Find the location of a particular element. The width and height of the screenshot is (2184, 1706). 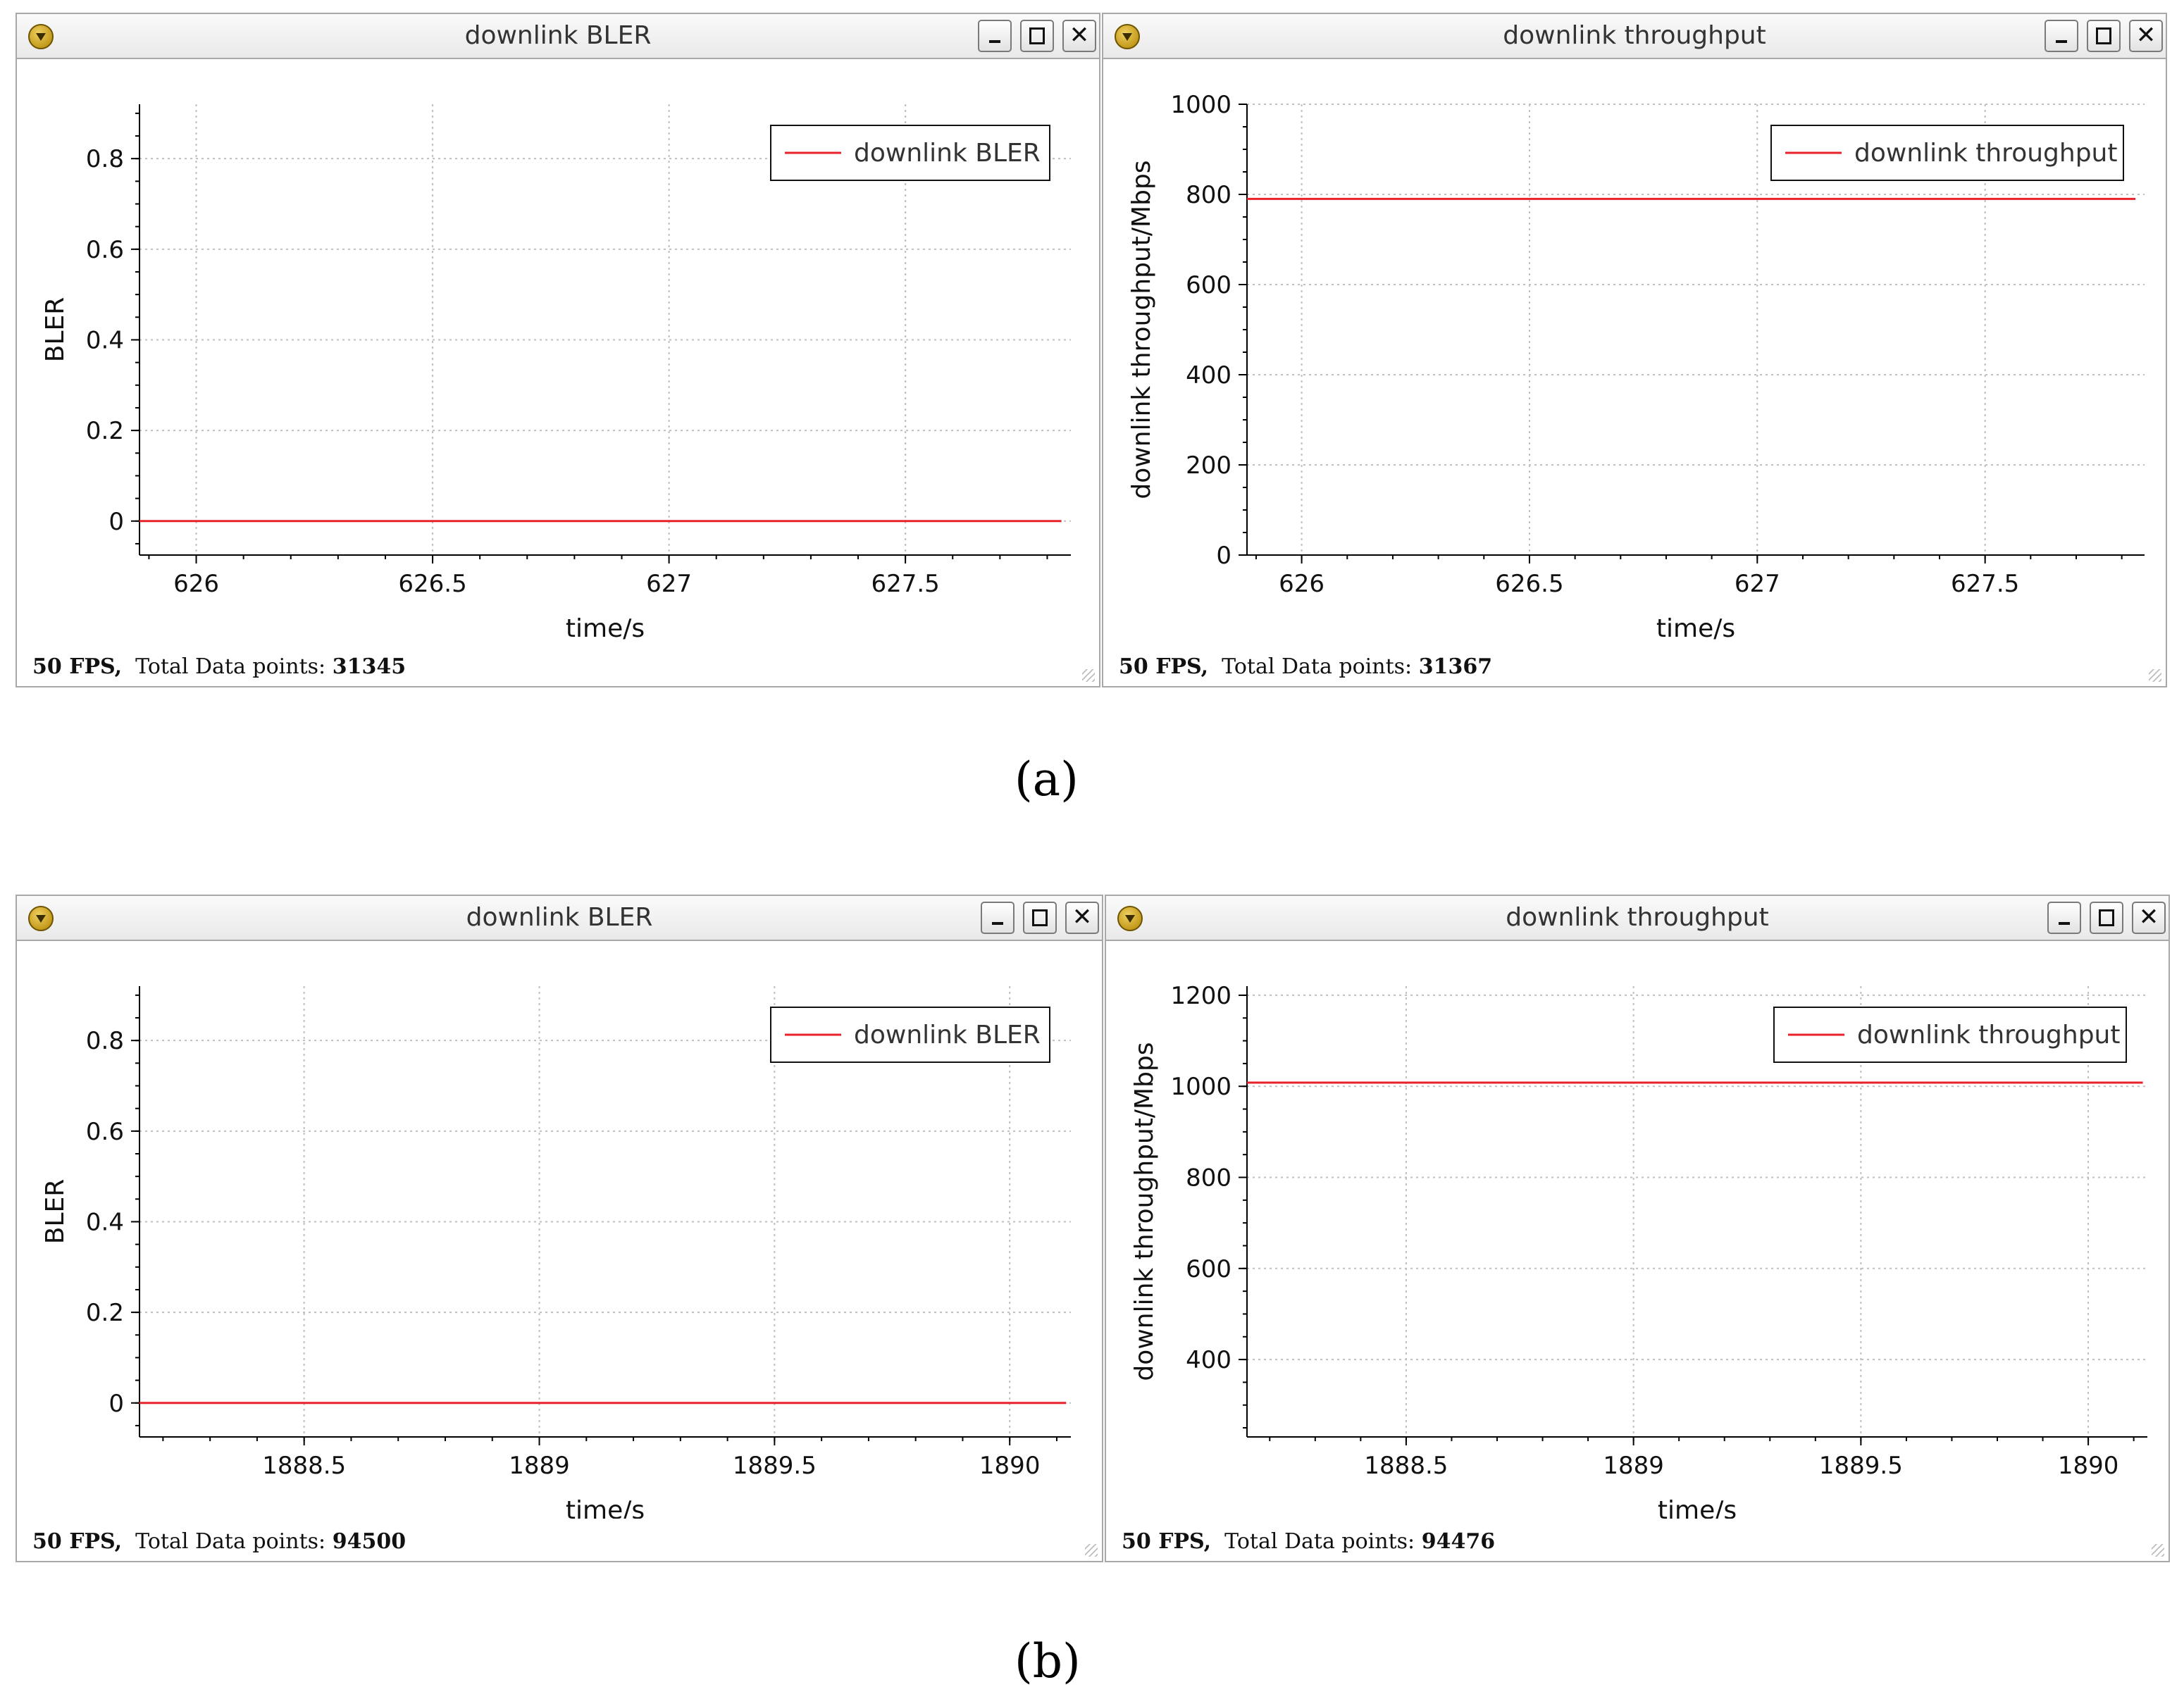

y-tick-label: 200 is located at coordinates (1208, 466).